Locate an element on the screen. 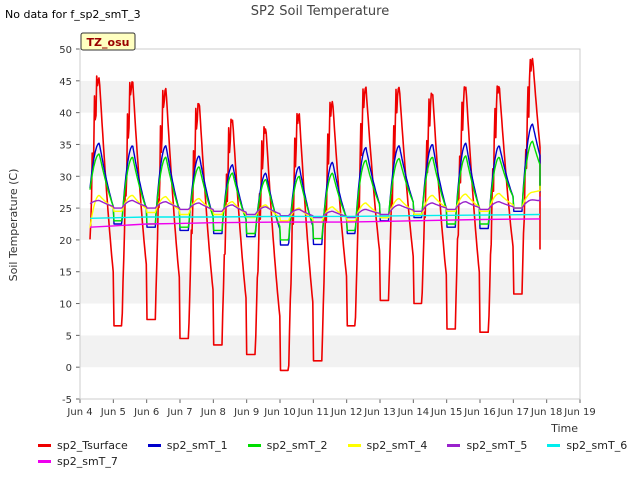  legend-item-sp2-smT-1: sp2_smT_1 is located at coordinates (187, 445).